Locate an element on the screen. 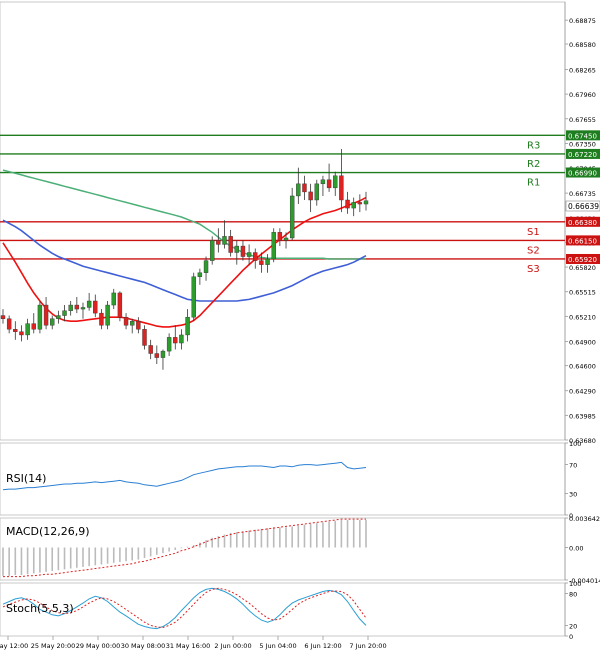 This screenshot has width=600, height=653. x-tick-label: 6 Jun 12:00 is located at coordinates (322, 646).